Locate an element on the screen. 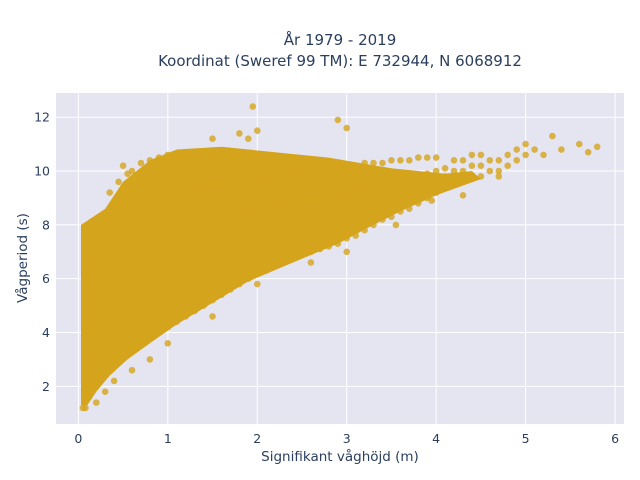 The image size is (640, 480). y-tick-label: 2 is located at coordinates (46, 386).